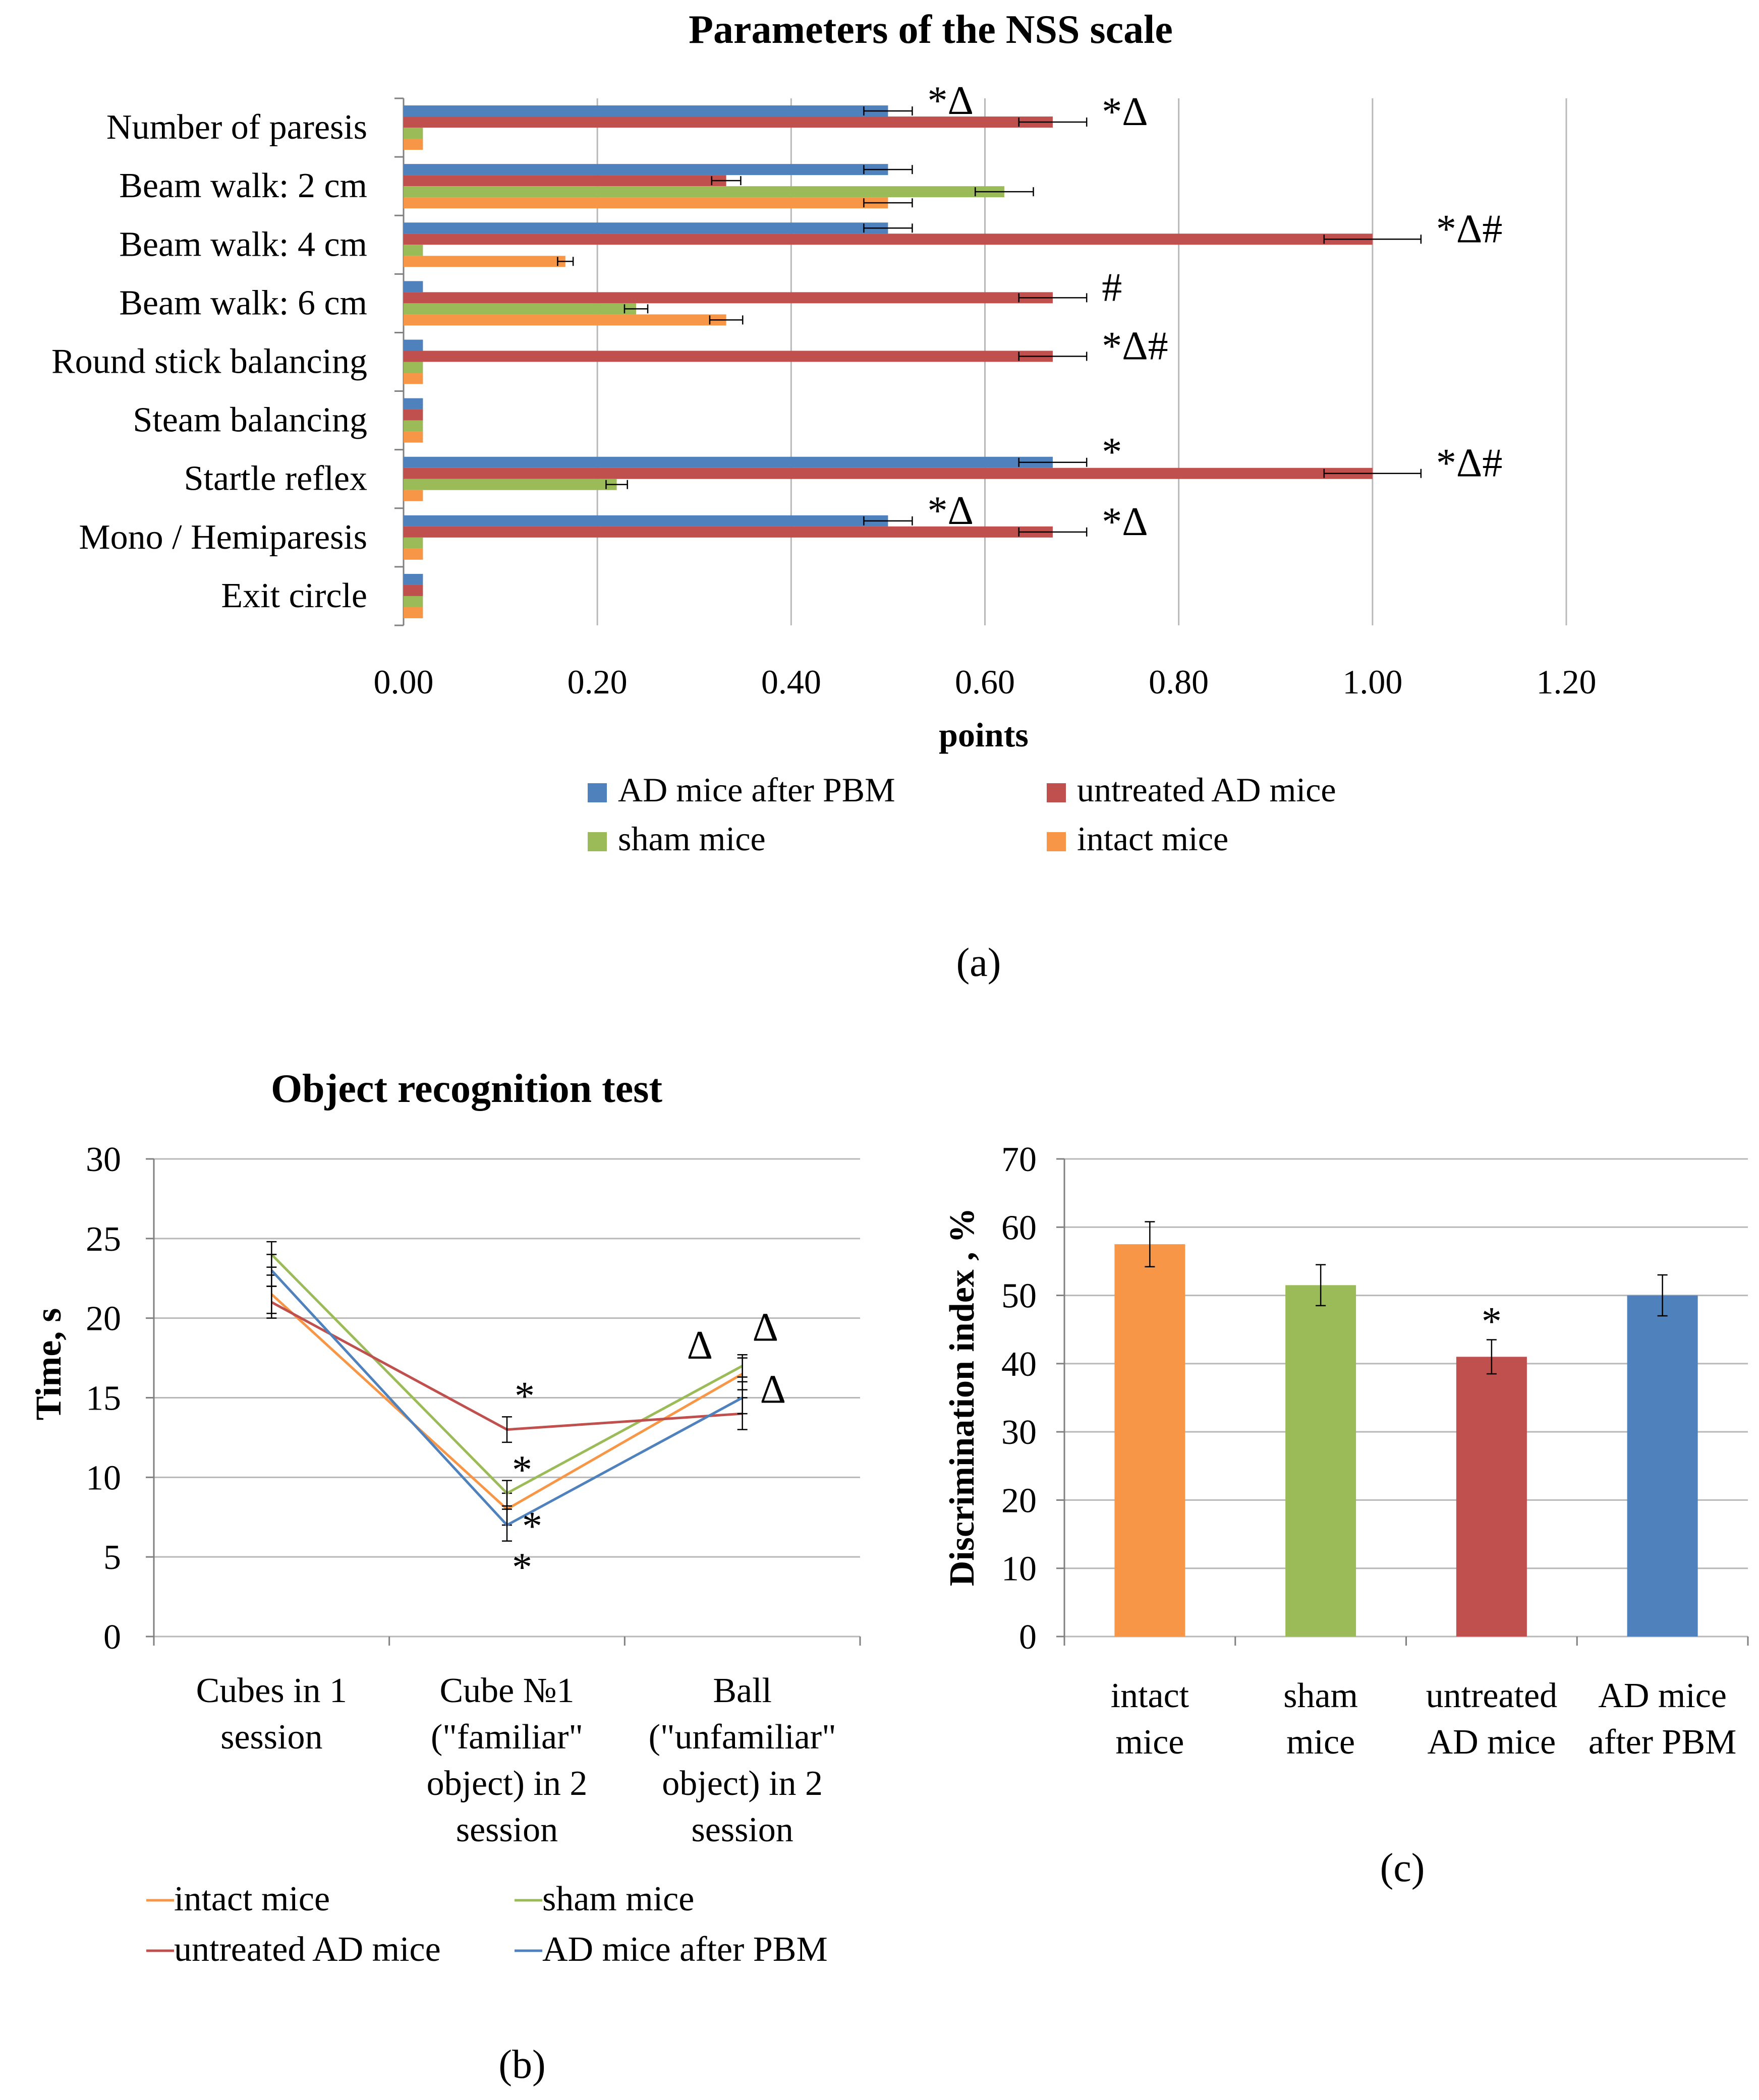 This screenshot has height=2100, width=1759. I want to click on panel-b-y-tick-label: 20, so click(103, 1319).